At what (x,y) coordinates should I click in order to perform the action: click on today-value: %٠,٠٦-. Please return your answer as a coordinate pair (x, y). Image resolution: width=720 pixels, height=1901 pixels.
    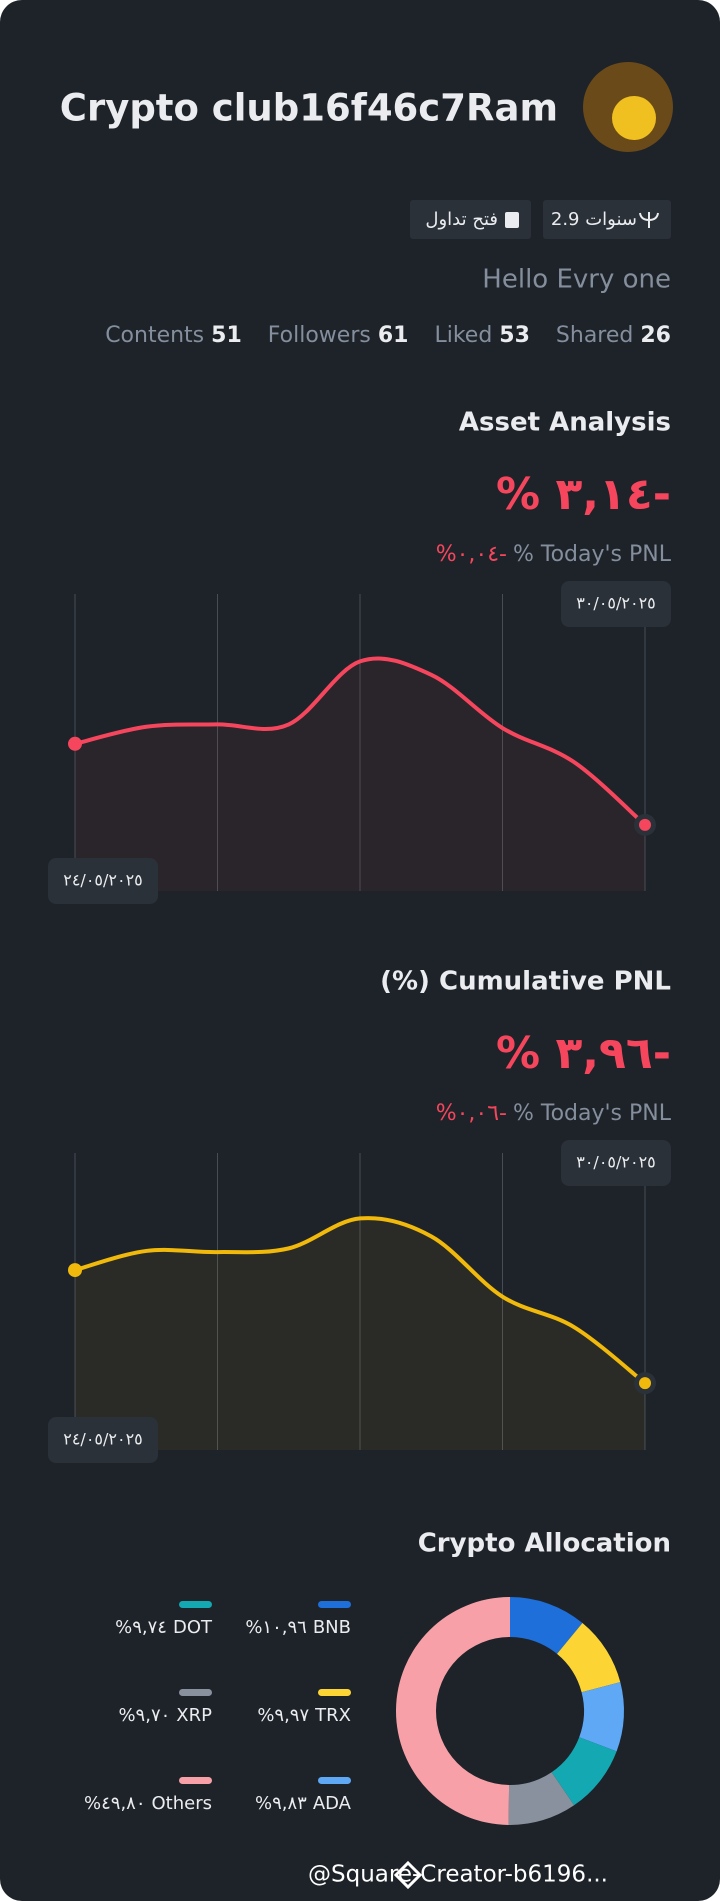
    Looking at the image, I should click on (471, 1113).